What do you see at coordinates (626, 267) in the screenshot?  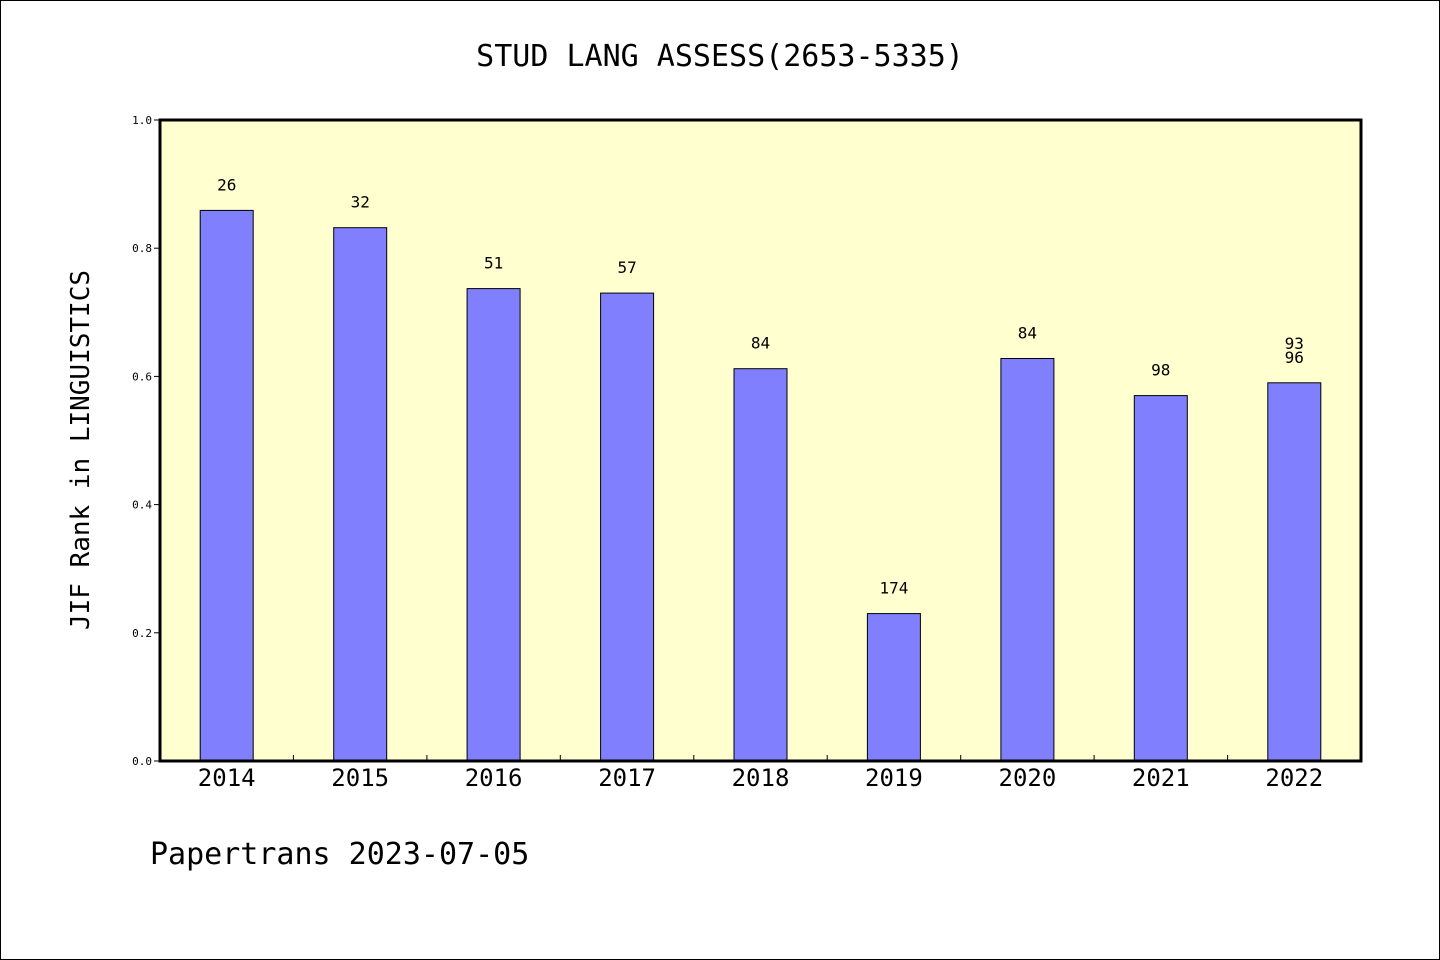 I see `data-label-2017: 57` at bounding box center [626, 267].